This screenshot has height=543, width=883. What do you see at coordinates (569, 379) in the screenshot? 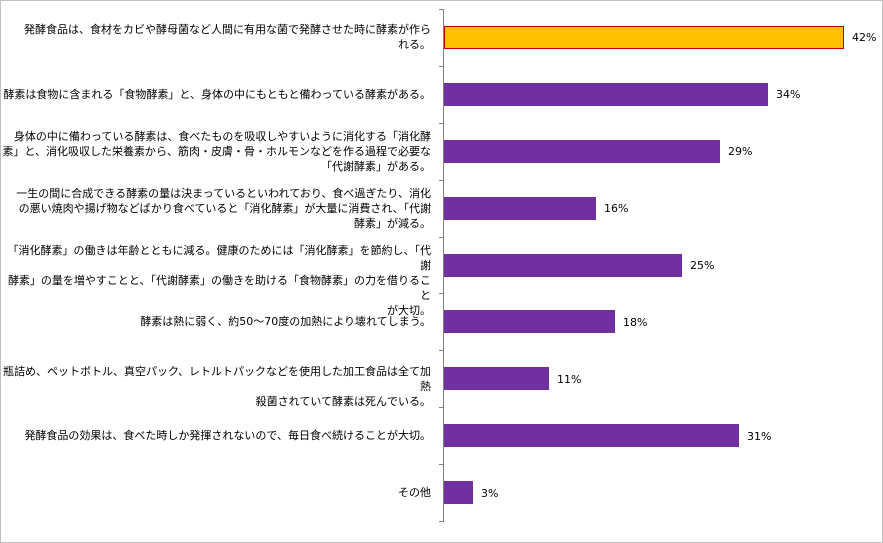
I see `value-label: 11%` at bounding box center [569, 379].